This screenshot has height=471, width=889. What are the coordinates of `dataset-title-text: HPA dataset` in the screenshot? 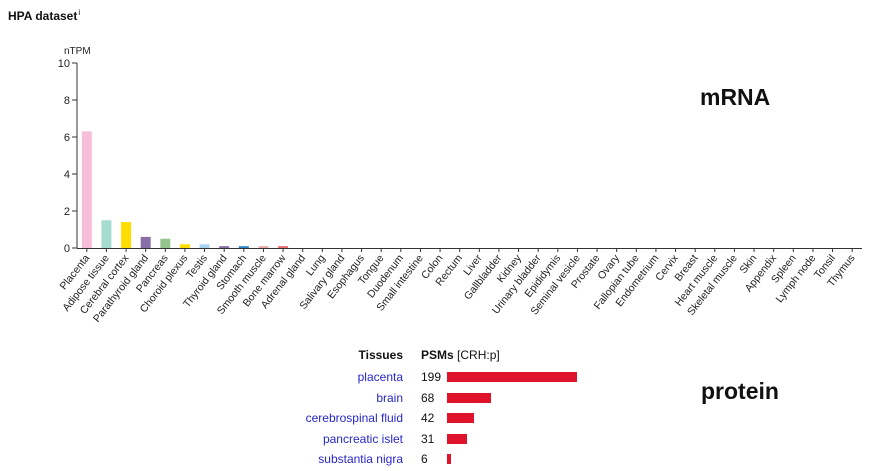 It's located at (43, 16).